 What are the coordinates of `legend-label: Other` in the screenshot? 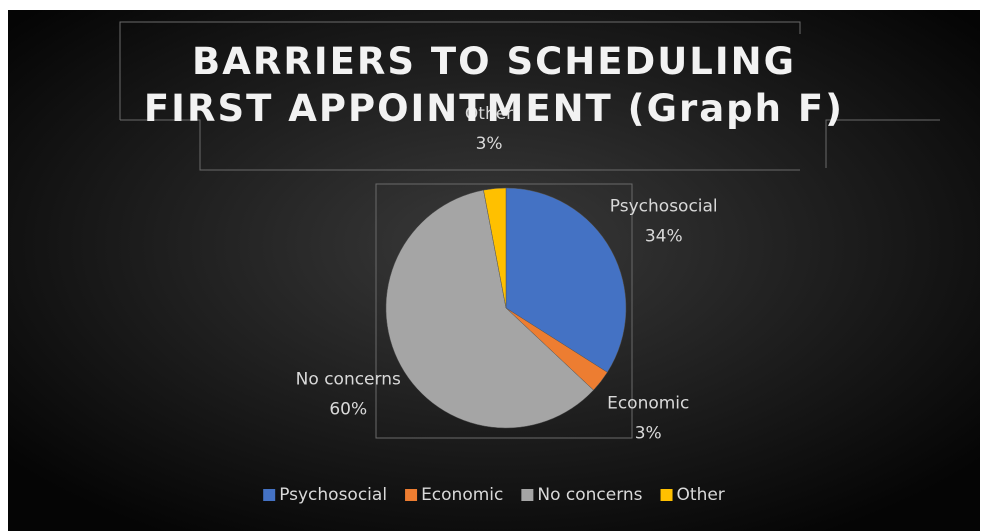 It's located at (701, 495).